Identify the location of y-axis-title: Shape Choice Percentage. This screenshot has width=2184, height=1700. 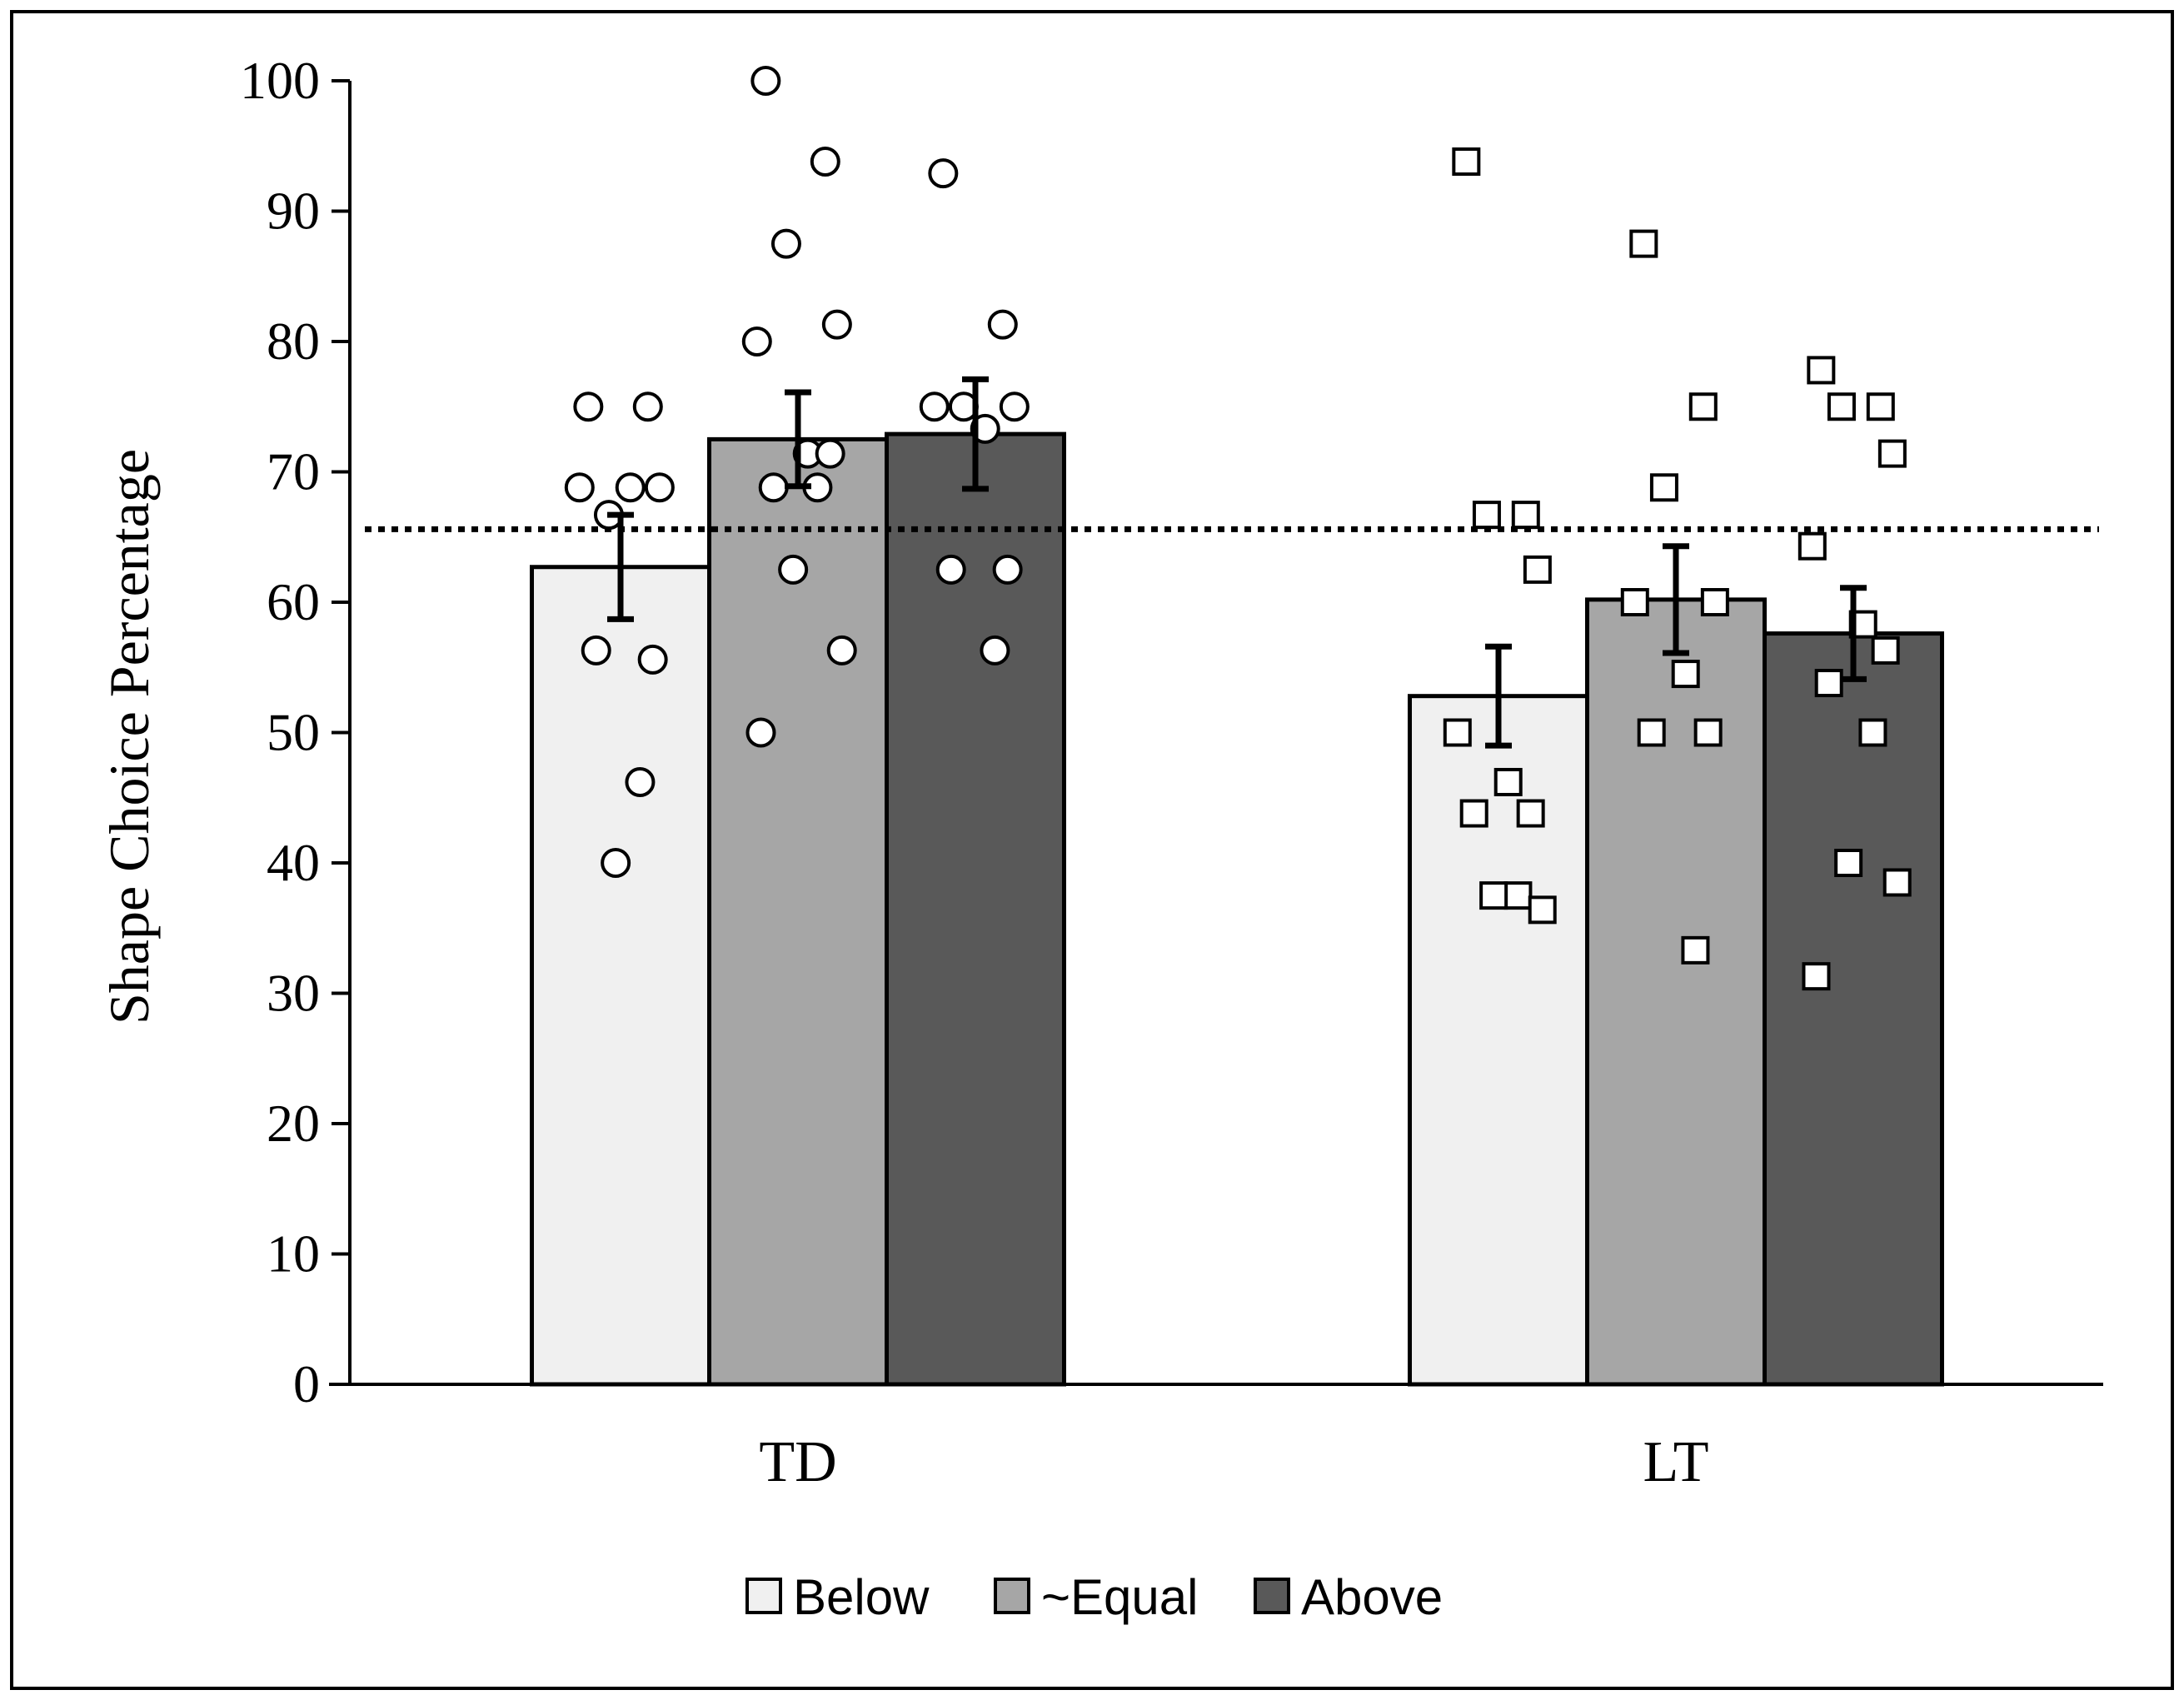
(129, 736).